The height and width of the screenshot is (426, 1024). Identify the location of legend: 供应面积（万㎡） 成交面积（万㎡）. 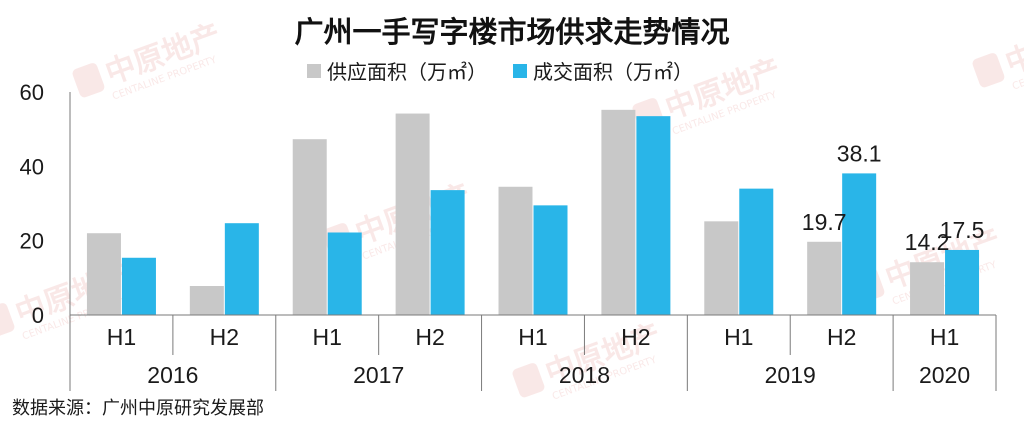
(500, 72).